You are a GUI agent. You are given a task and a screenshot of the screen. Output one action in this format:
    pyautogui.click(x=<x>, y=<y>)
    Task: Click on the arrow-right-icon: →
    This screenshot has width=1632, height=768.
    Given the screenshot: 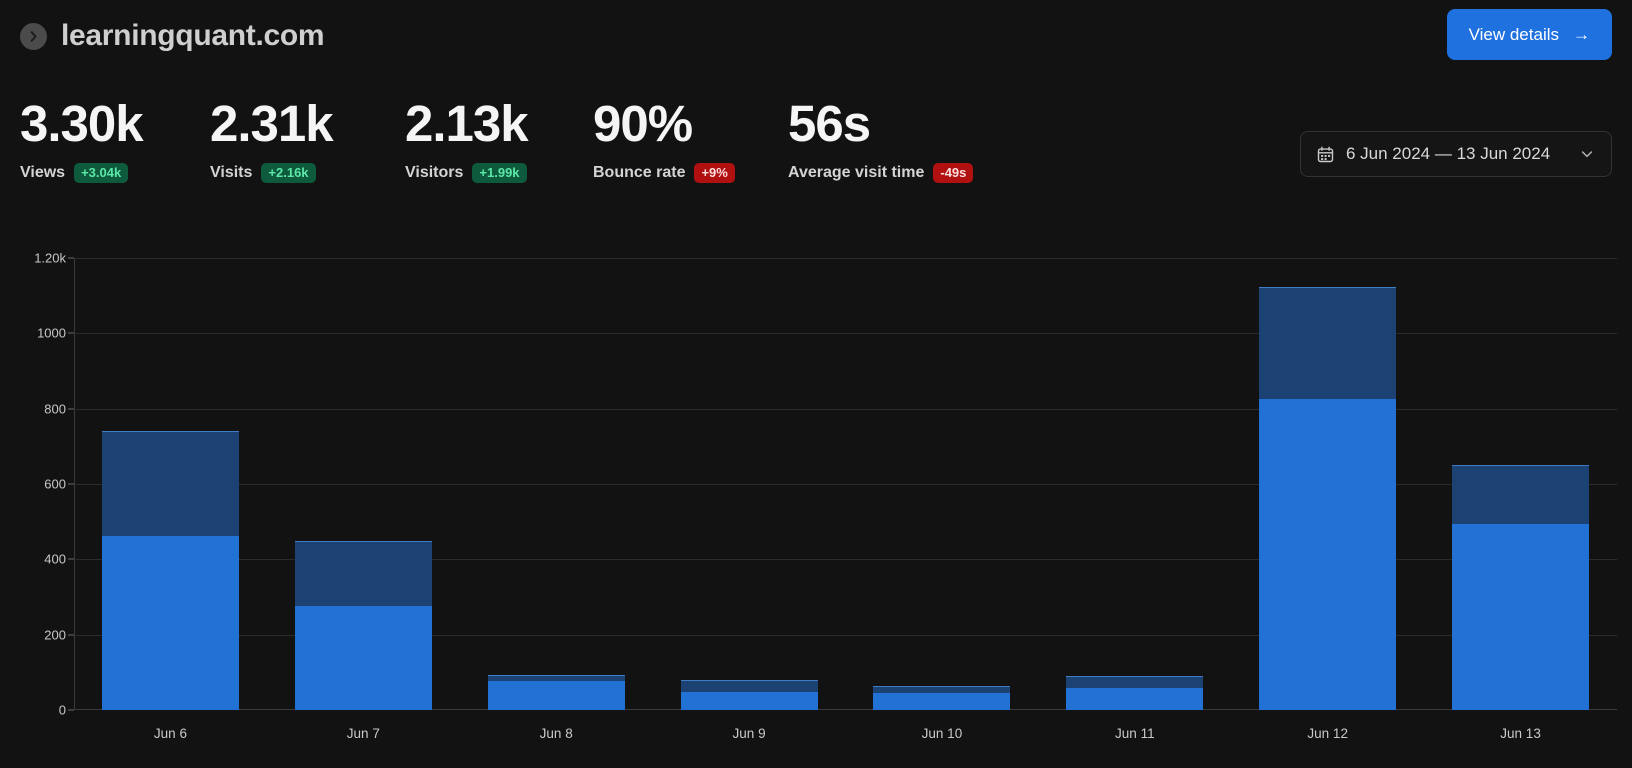 What is the action you would take?
    pyautogui.click(x=1581, y=34)
    